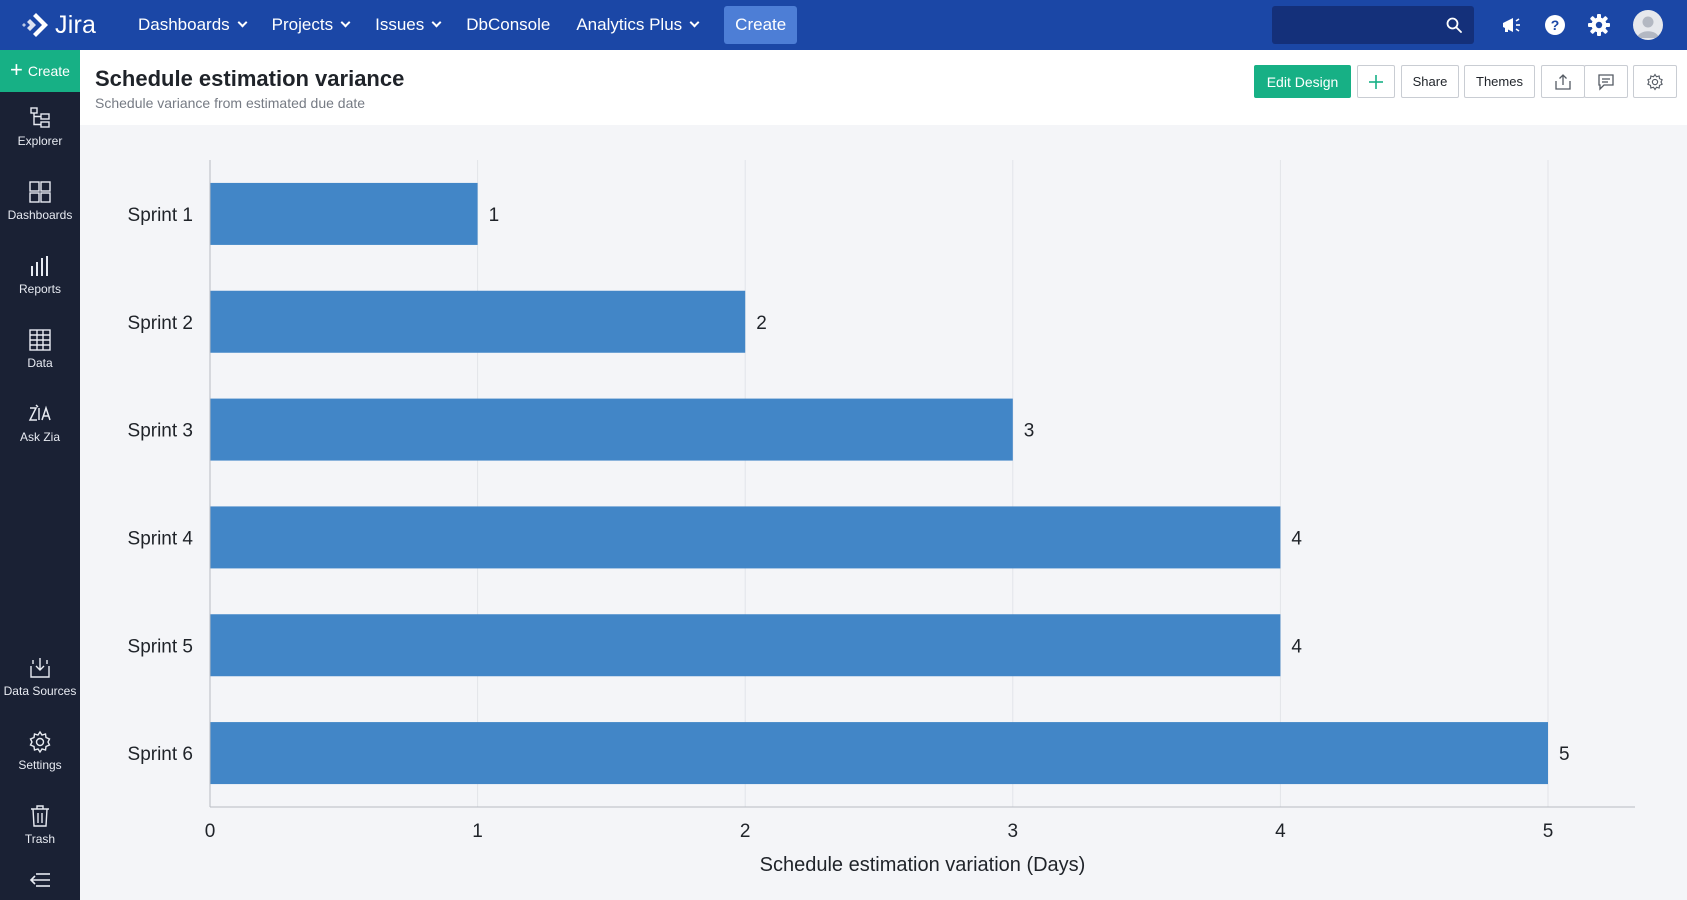 The width and height of the screenshot is (1687, 900). Describe the element at coordinates (40, 117) in the screenshot. I see `explorer-tree-icon` at that location.